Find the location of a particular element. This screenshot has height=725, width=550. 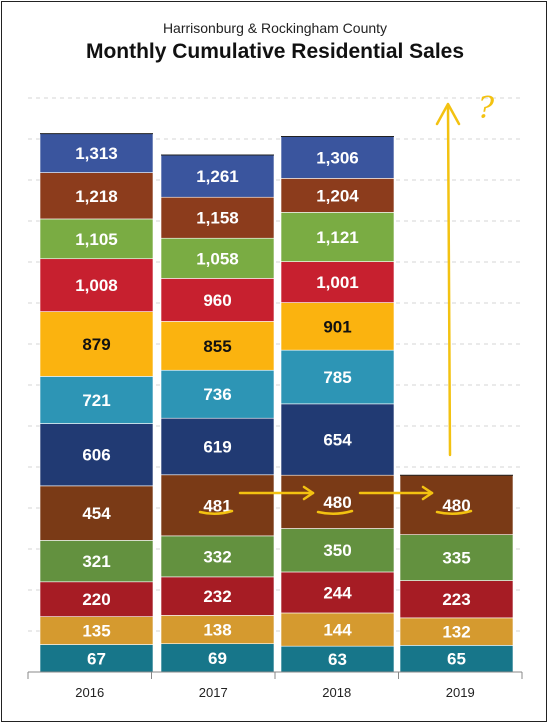

data-label: 1,261 is located at coordinates (217, 176).